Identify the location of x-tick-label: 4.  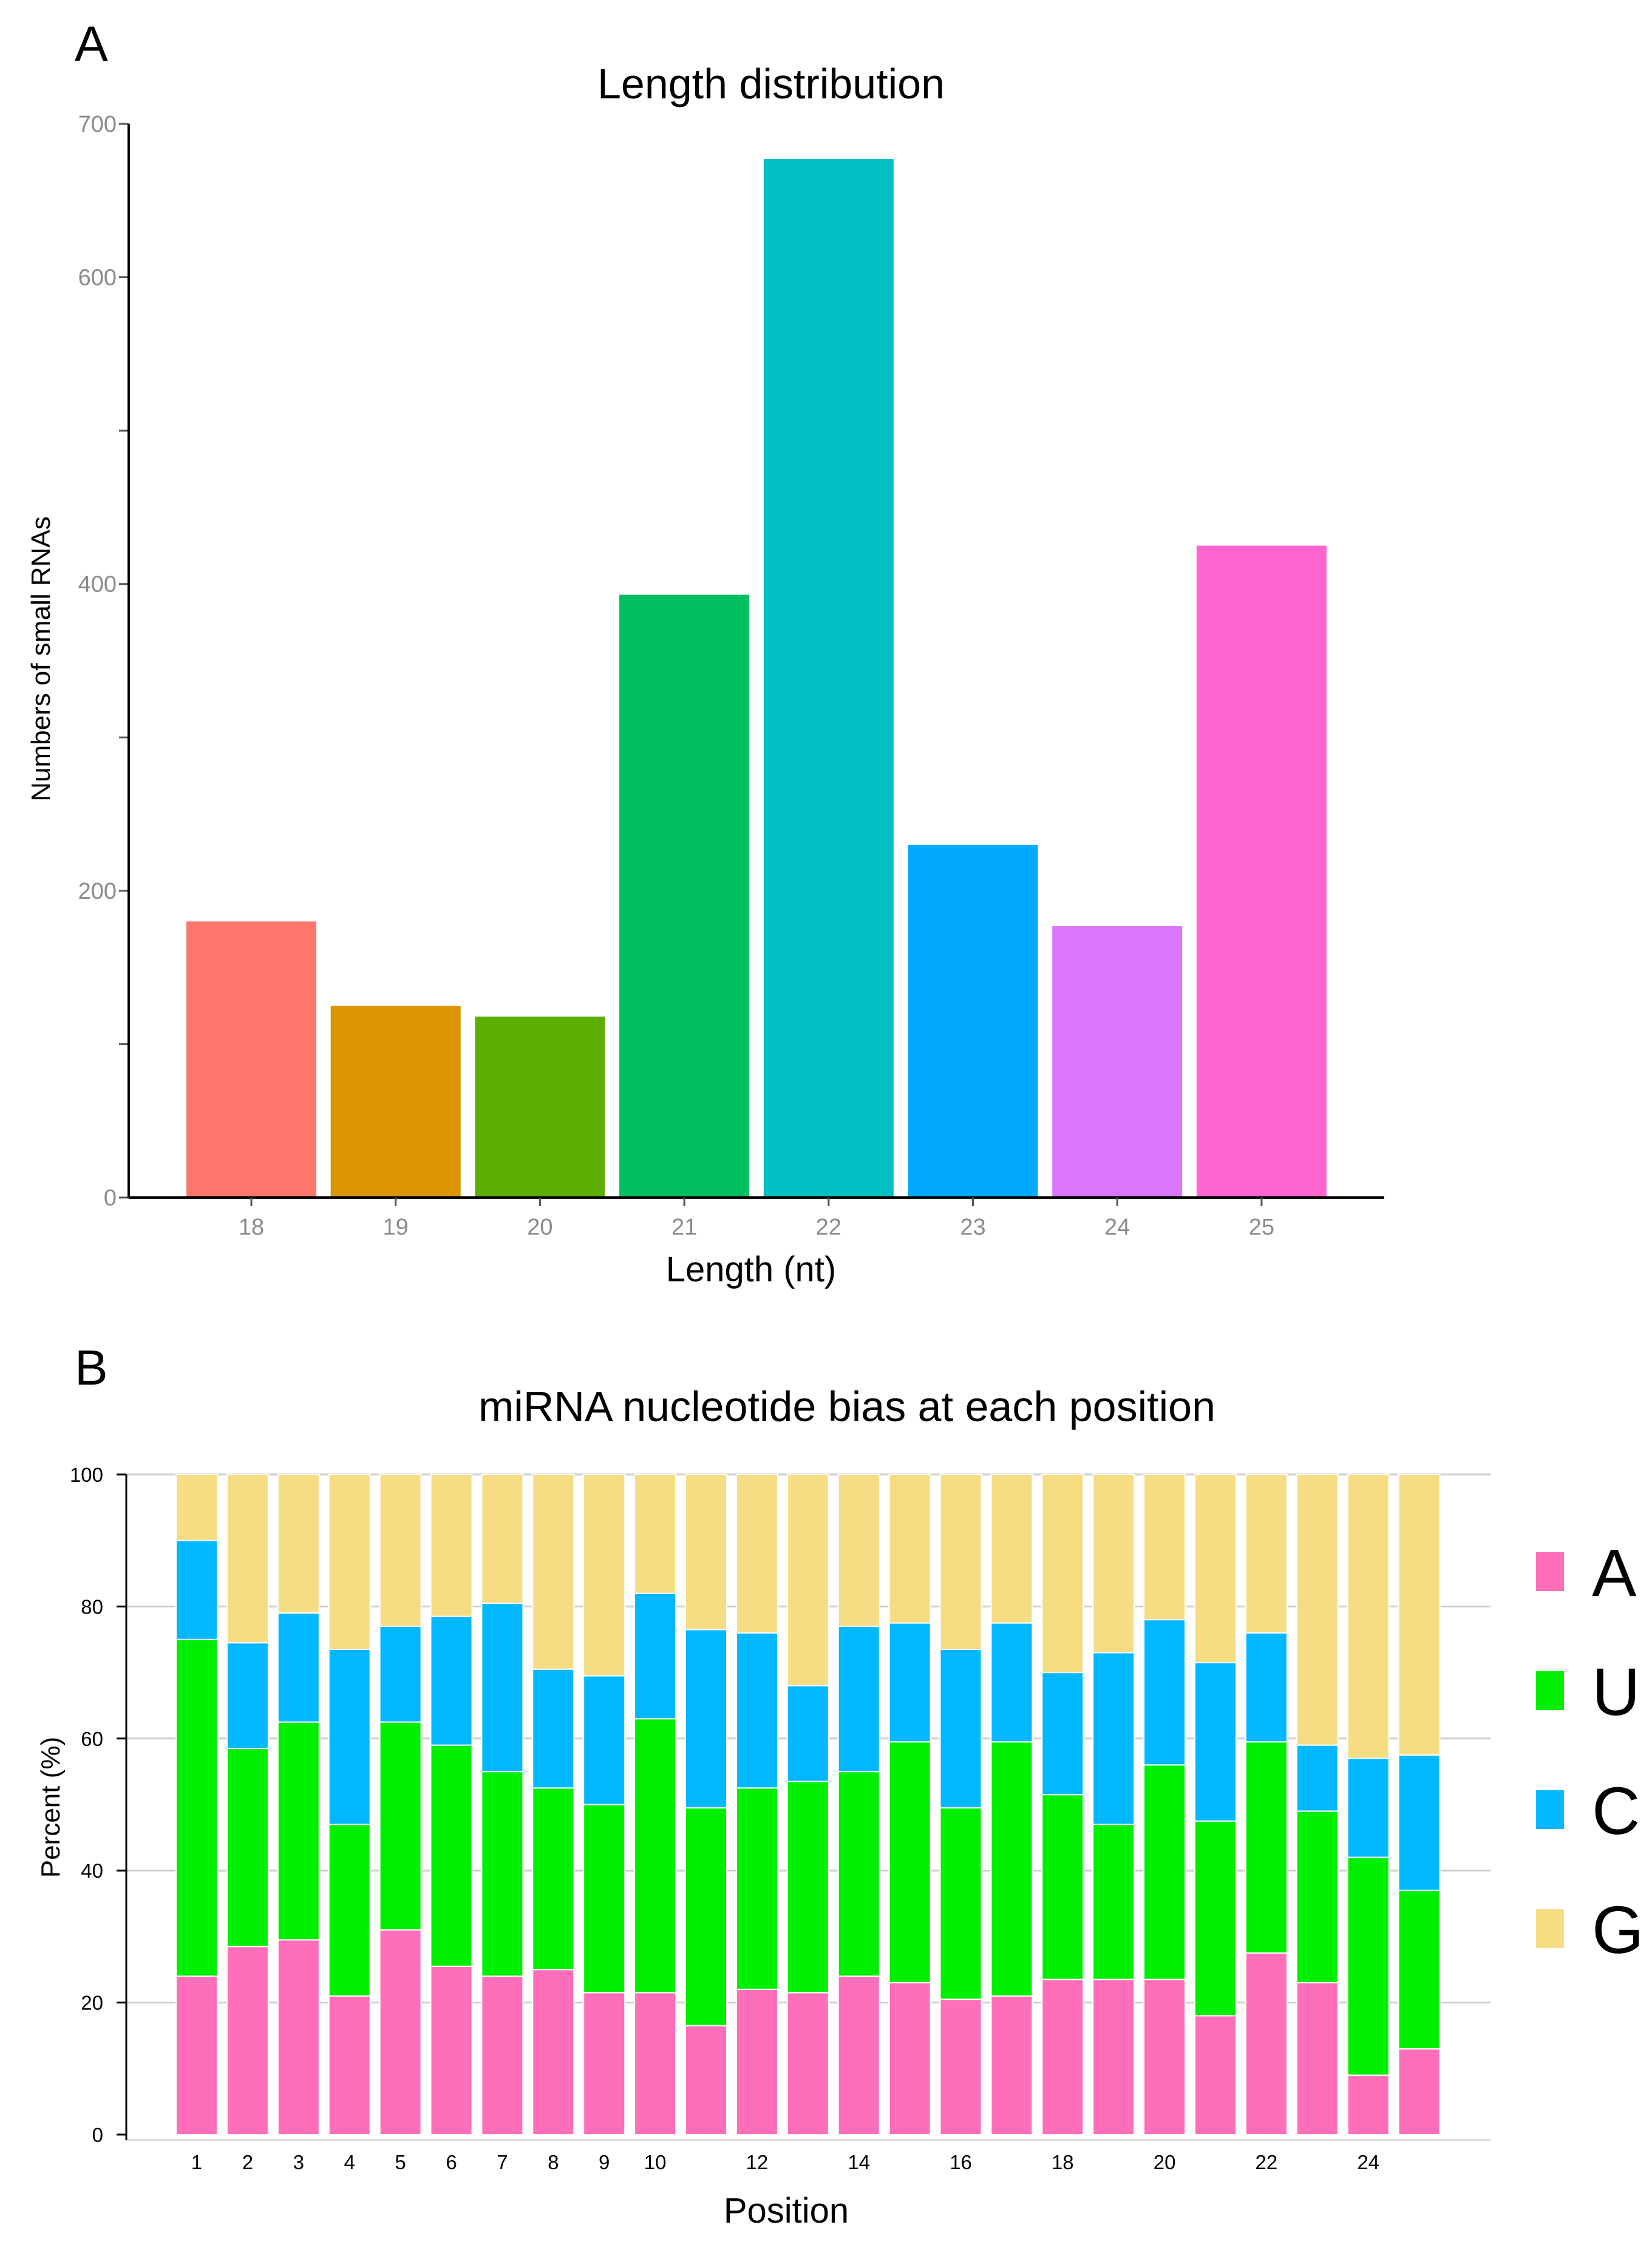
(349, 2162).